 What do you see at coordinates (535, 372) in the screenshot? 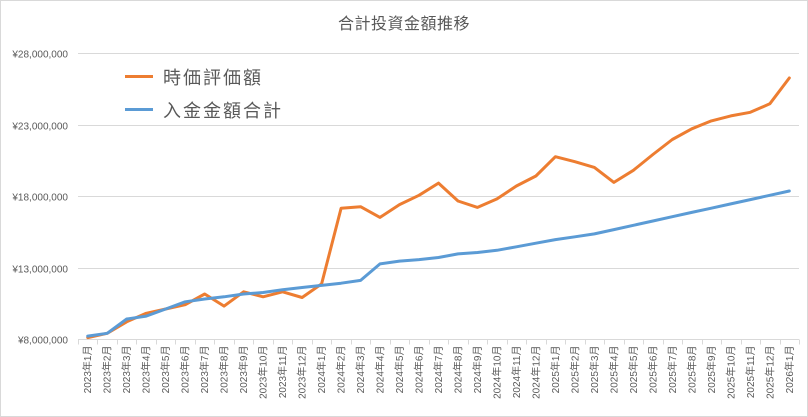
I see `x-tick-label: 2024年12月` at bounding box center [535, 372].